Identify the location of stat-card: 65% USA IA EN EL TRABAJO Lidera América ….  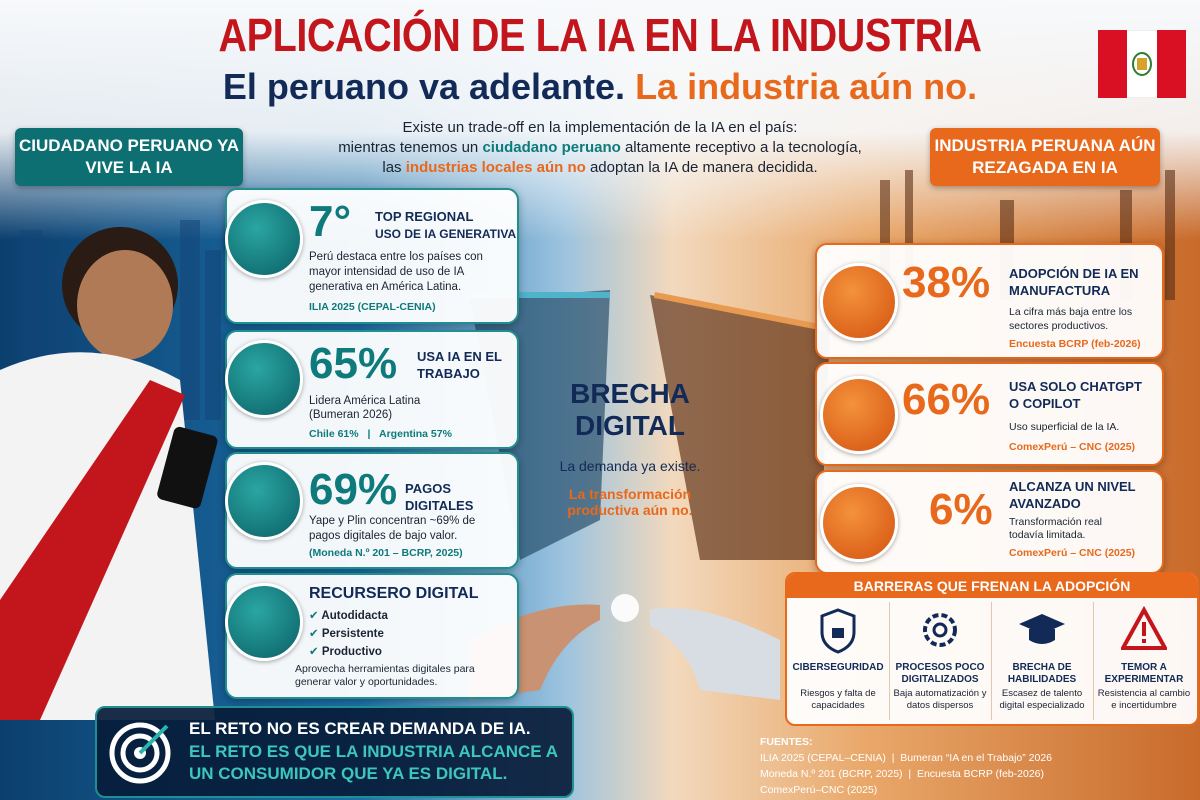
(372, 389).